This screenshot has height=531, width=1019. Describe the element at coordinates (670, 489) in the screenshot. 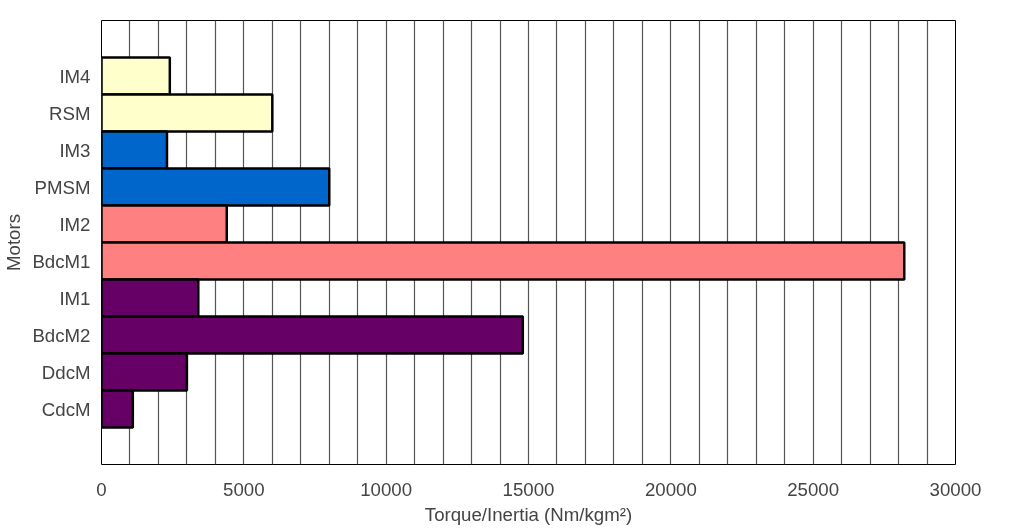

I see `x-tick-label: 20000` at that location.